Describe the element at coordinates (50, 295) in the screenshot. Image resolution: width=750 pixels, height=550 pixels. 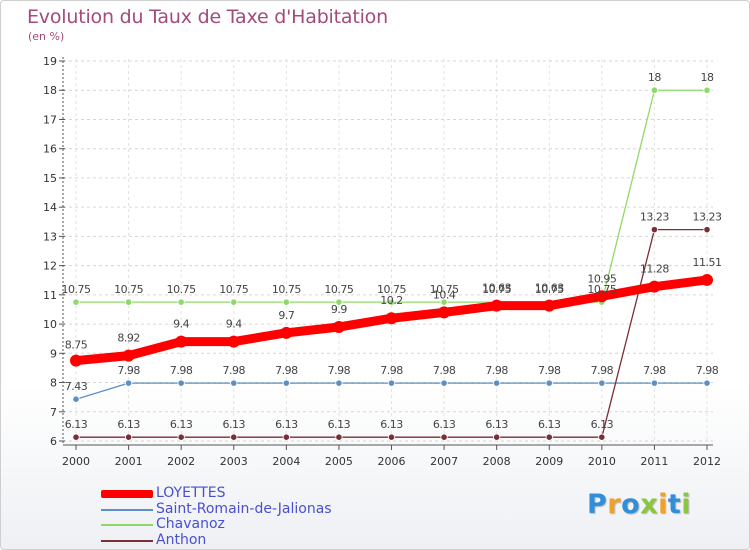
I see `y-tick-label: 11` at that location.